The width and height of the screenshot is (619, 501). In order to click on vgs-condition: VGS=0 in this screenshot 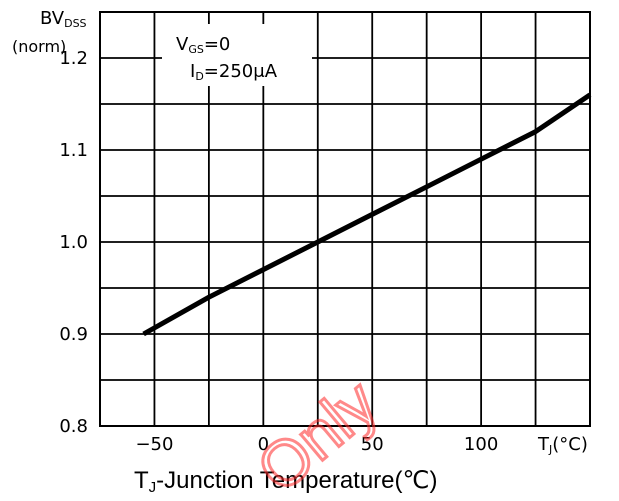, I will do `click(203, 45)`.